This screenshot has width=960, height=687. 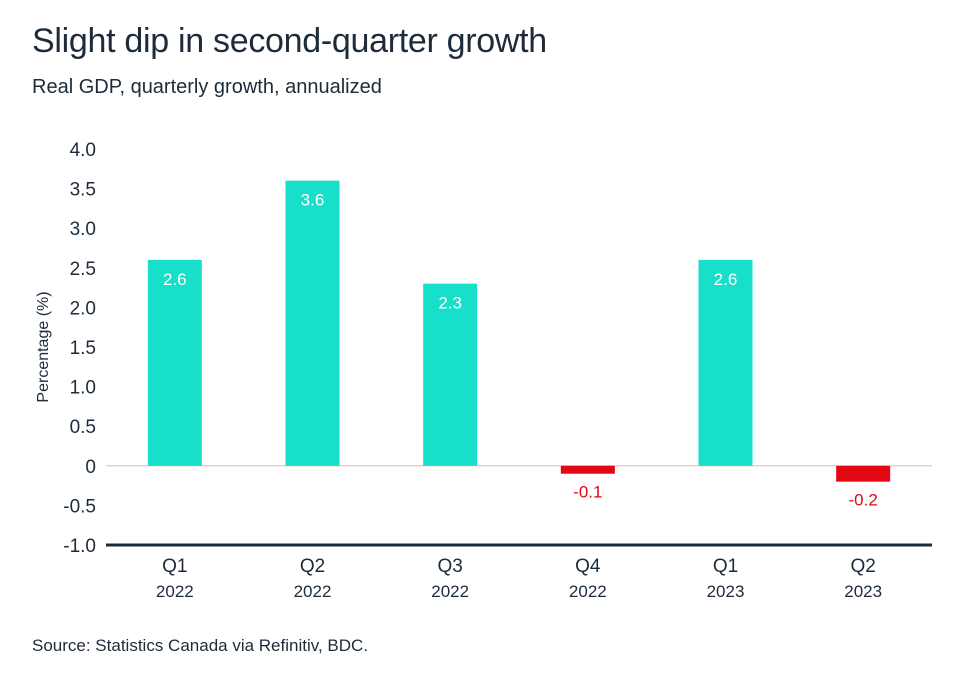 What do you see at coordinates (83, 190) in the screenshot?
I see `y-tick-label: 3.5` at bounding box center [83, 190].